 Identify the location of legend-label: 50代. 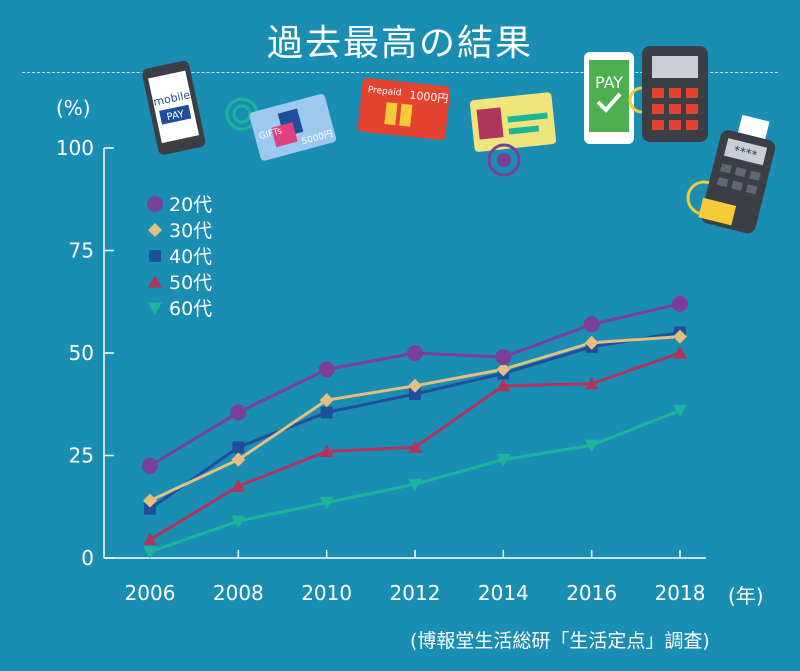
(190, 283).